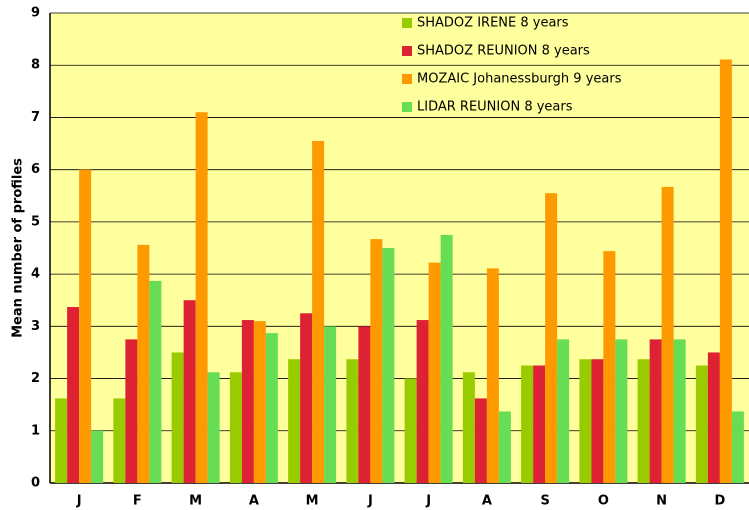 This screenshot has height=510, width=749. I want to click on y-tick-label: 5, so click(35, 221).